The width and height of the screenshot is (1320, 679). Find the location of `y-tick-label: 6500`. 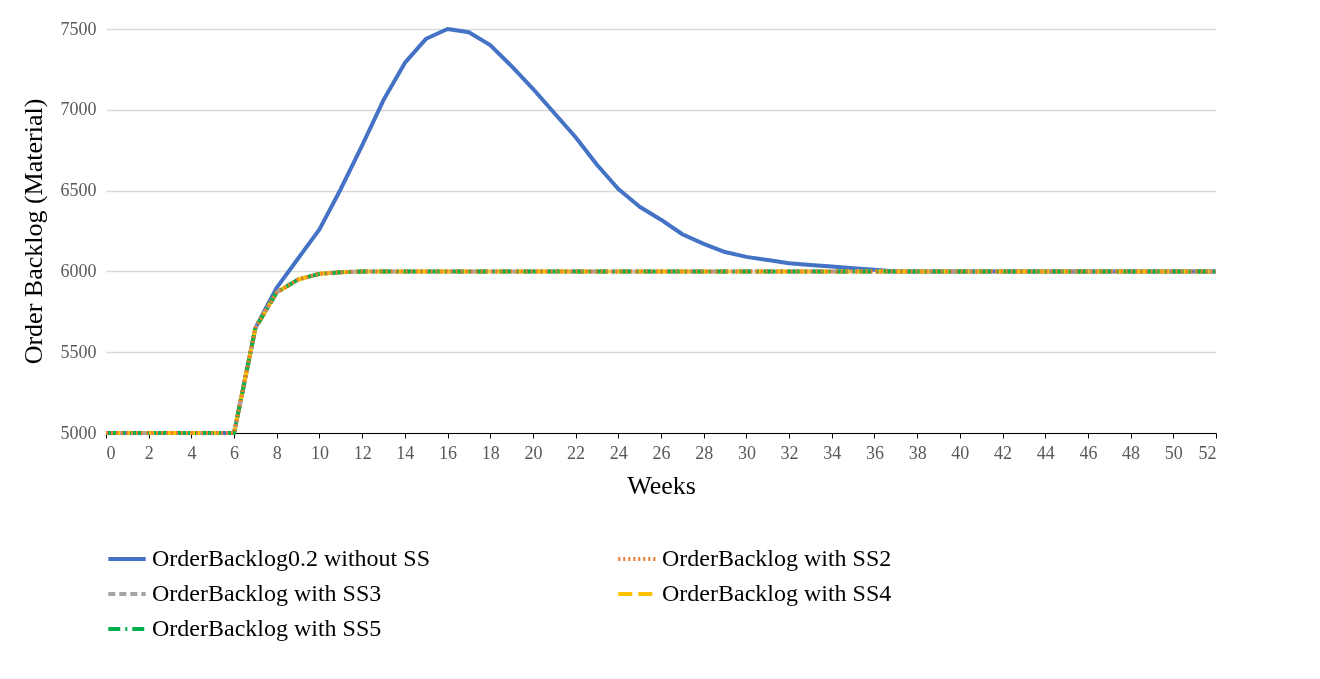

y-tick-label: 6500 is located at coordinates (78, 190).